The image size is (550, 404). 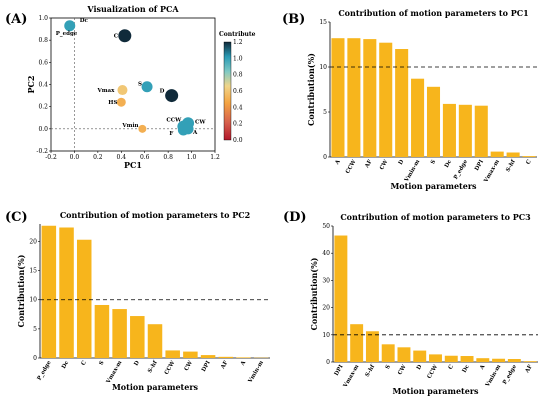 What do you see at coordinates (388, 367) in the screenshot?
I see `panel-d-category-label: S` at bounding box center [388, 367].